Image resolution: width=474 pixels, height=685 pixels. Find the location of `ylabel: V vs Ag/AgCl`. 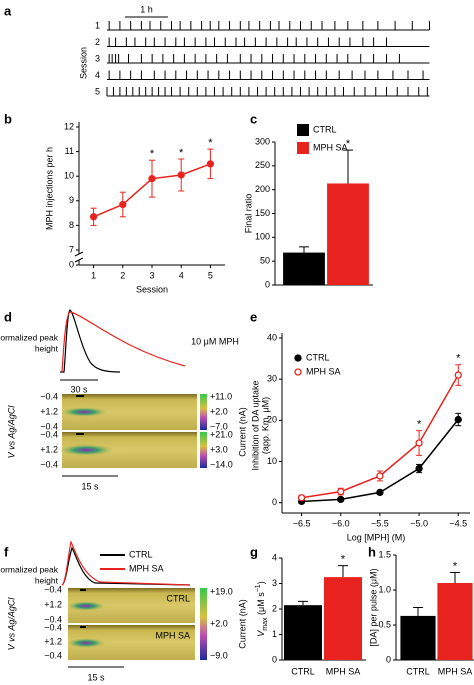

ylabel: V vs Ag/AgCl is located at coordinates (11, 432).